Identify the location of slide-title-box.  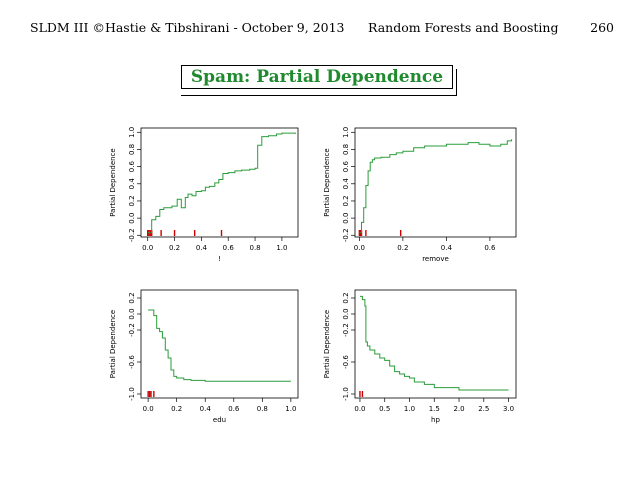
(317, 77).